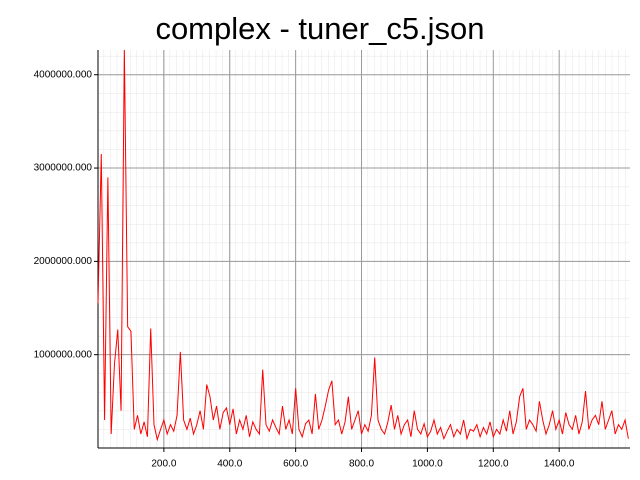 This screenshot has height=480, width=640. Describe the element at coordinates (493, 464) in the screenshot. I see `x-tick-label: 1200.0` at that location.